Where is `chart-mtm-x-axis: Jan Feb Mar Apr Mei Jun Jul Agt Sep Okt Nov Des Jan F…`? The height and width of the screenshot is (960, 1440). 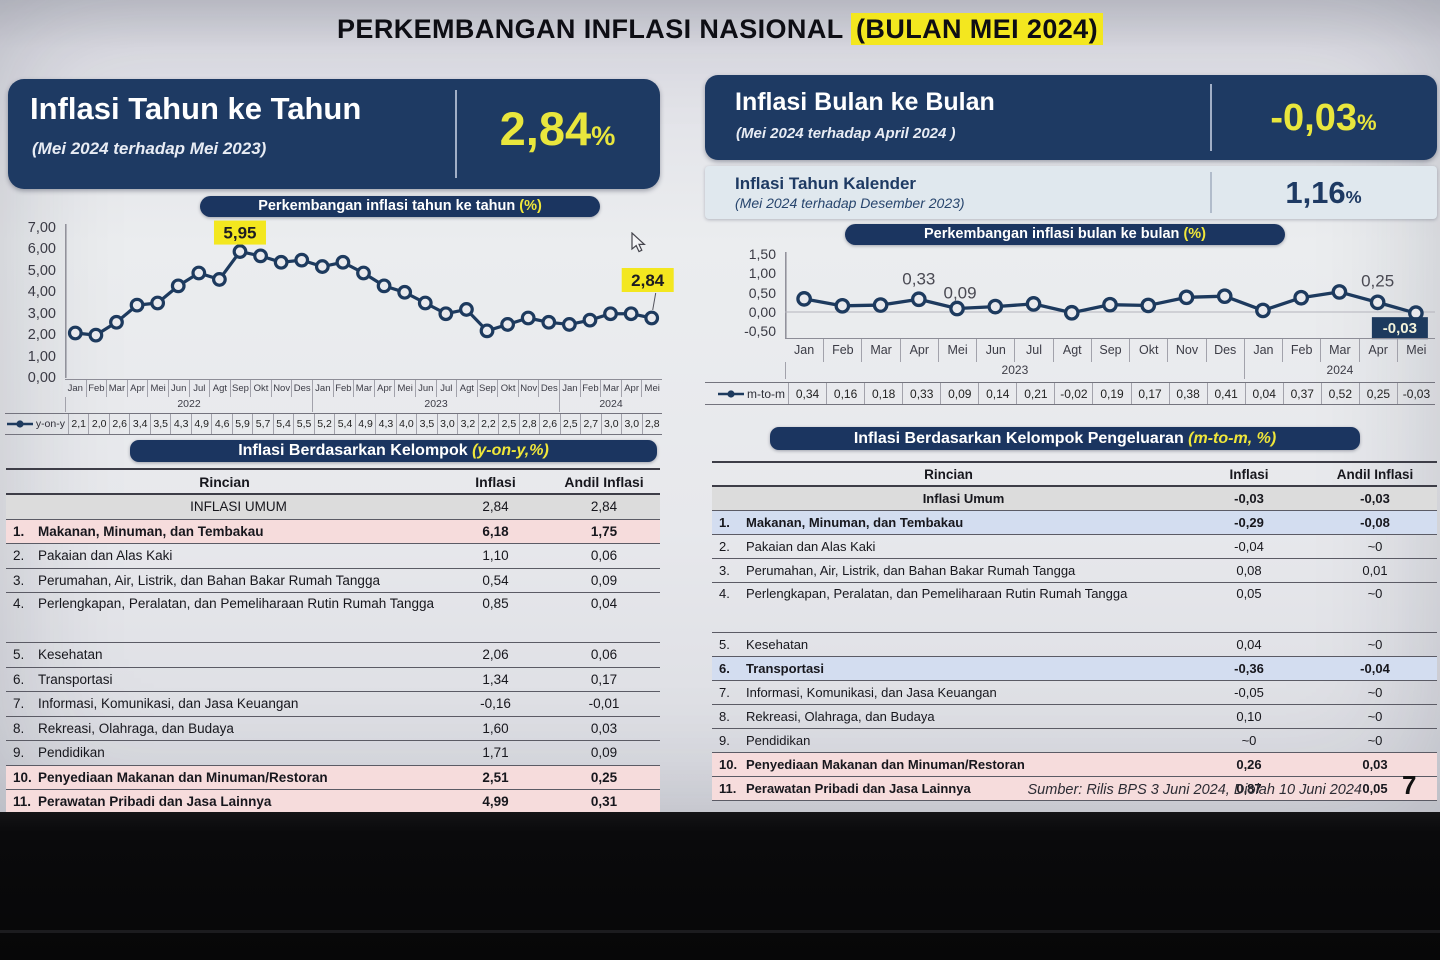
chart-mtm-x-axis: Jan Feb Mar Apr Mei Jun Jul Agt Sep Okt Nov Des Jan F… is located at coordinates (1110, 358).